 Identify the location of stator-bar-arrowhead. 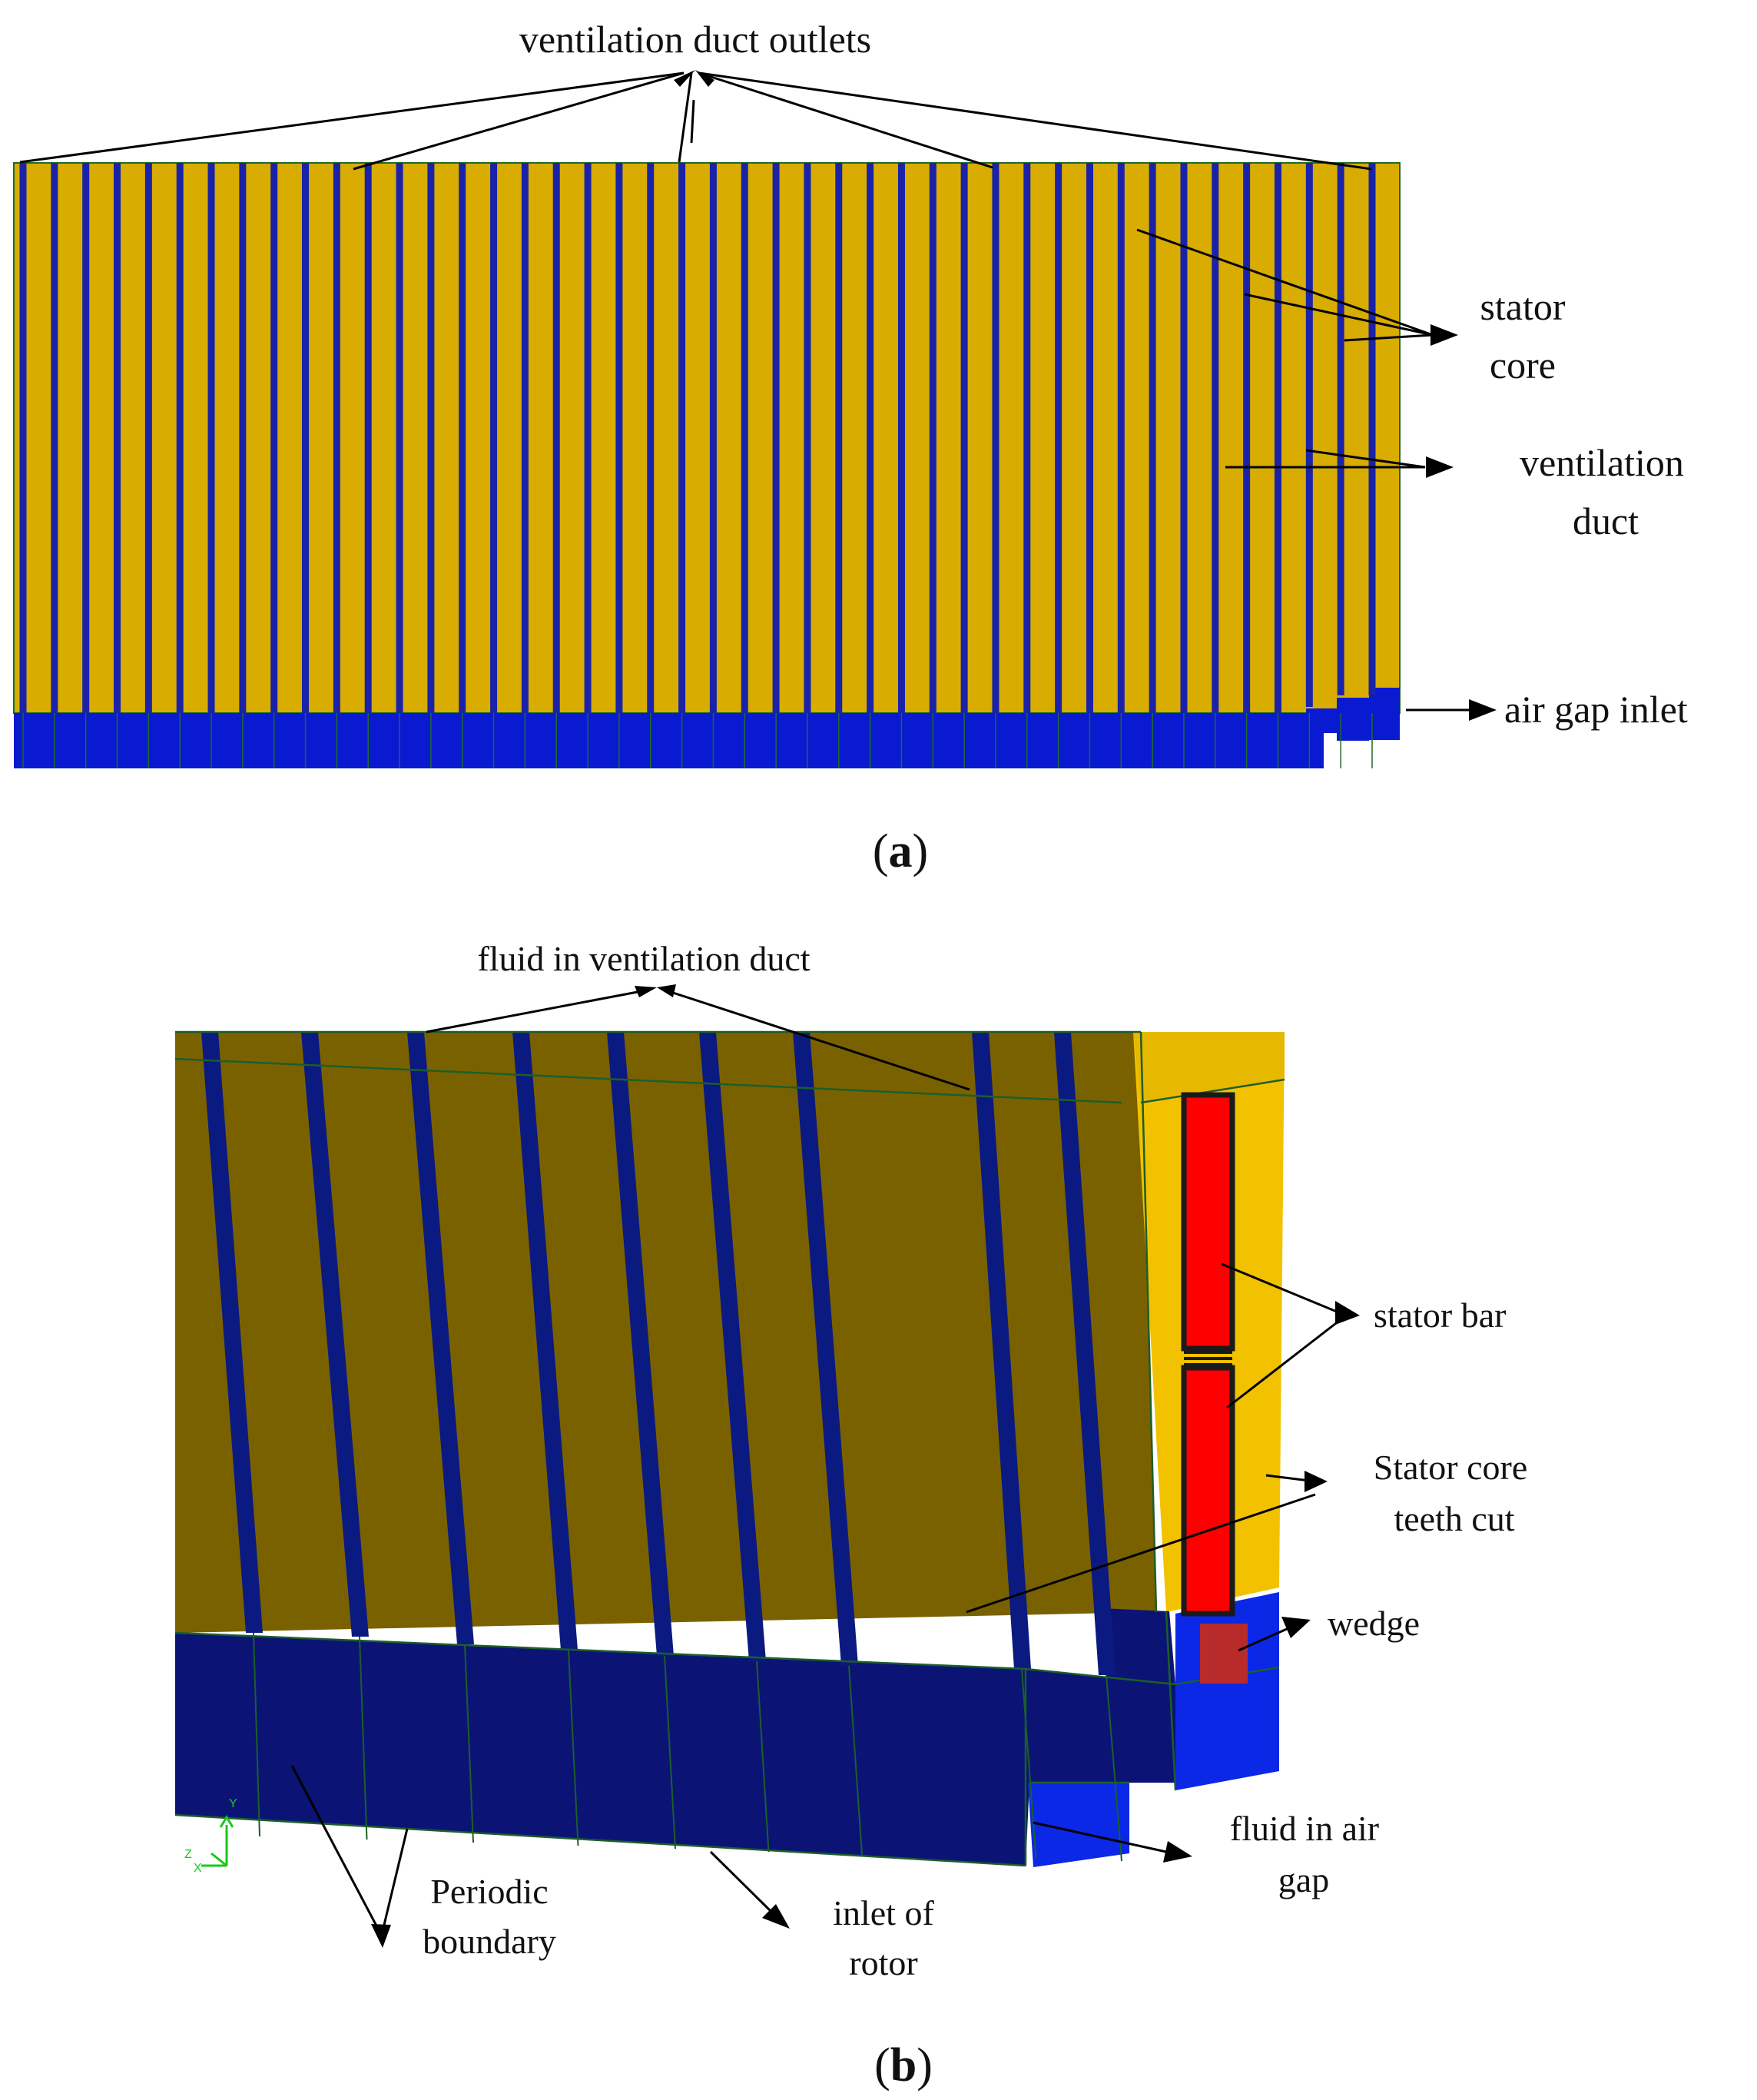
(1347, 1313).